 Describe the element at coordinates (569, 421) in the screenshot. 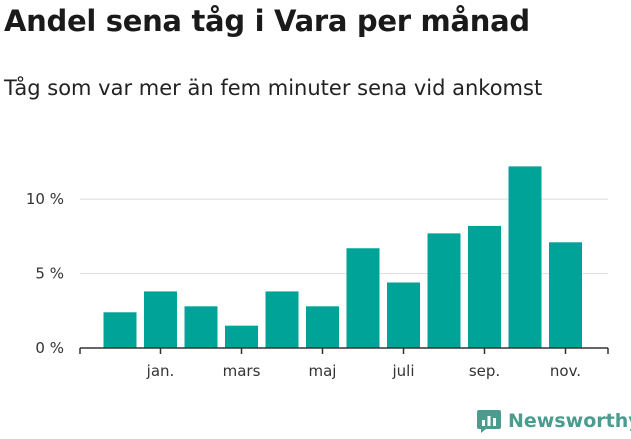

I see `brand-name: Newsworthy` at that location.